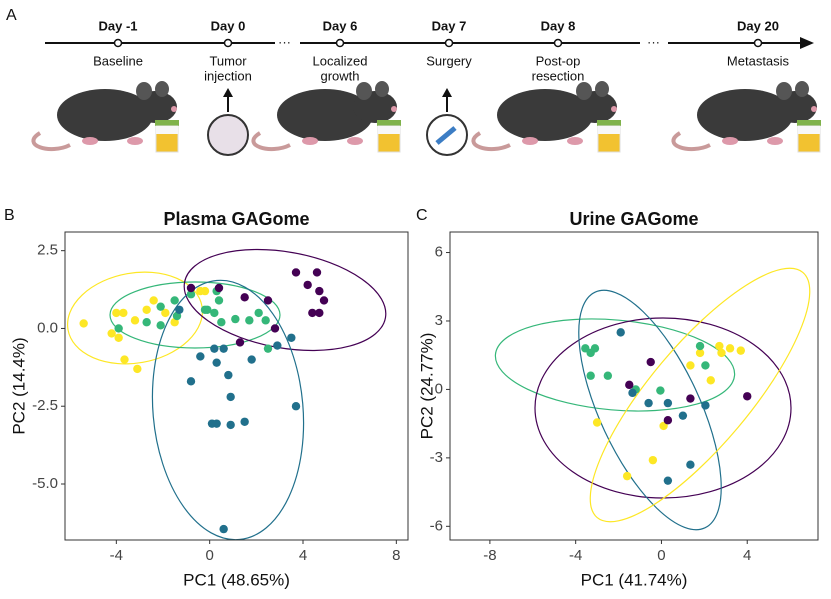 The image size is (831, 599). I want to click on y-tick-label: -5.0, so click(45, 483).